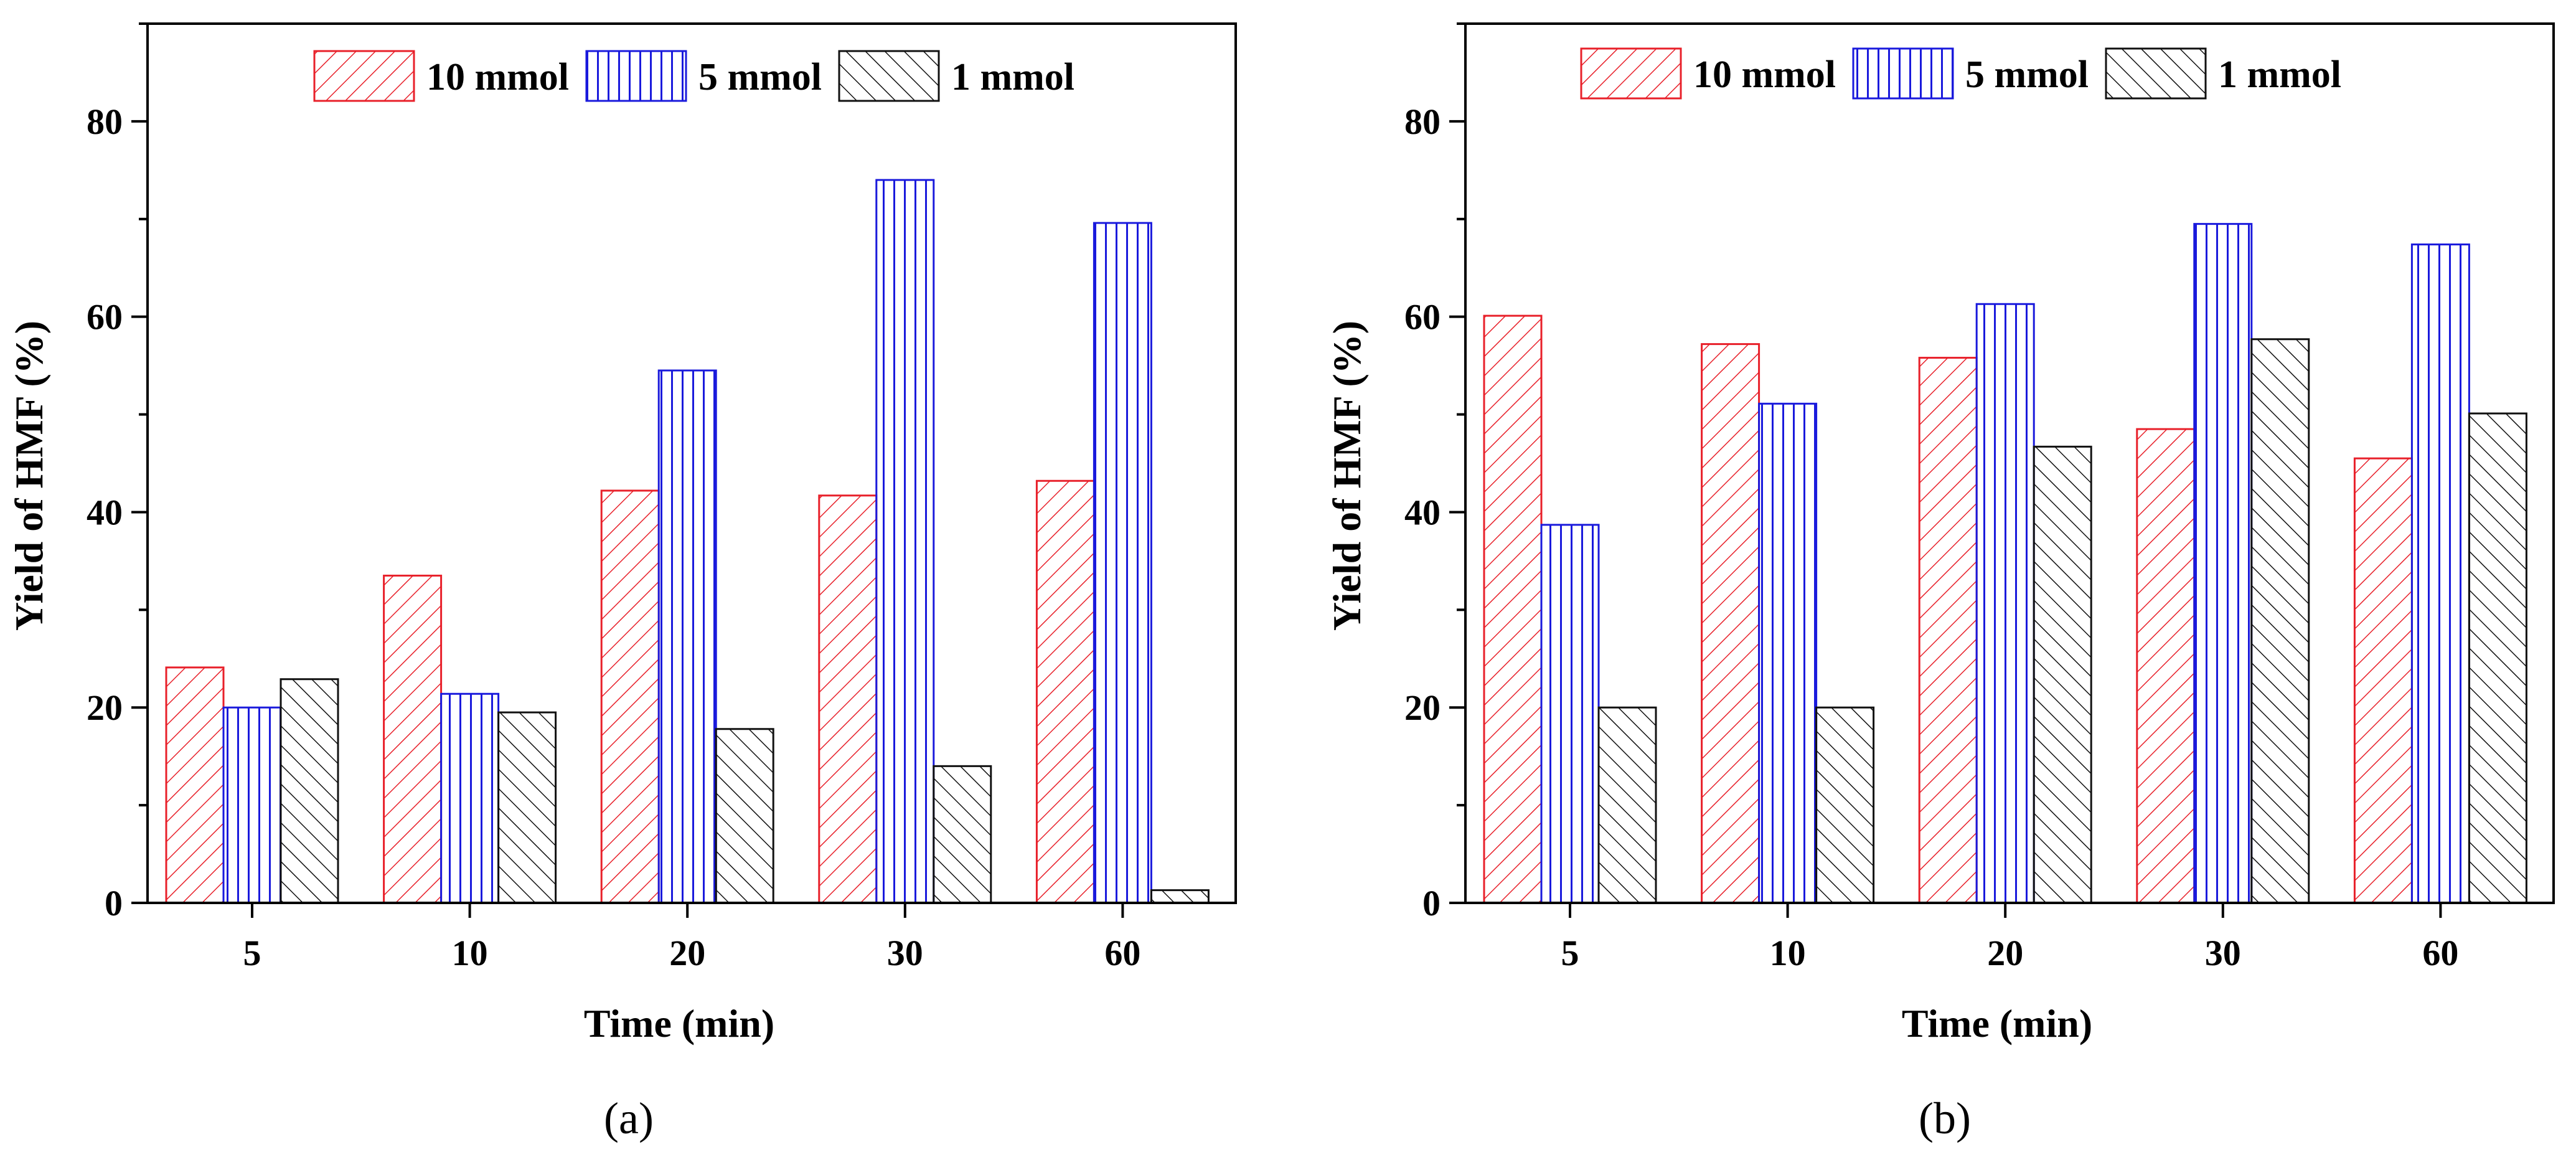  What do you see at coordinates (629, 1118) in the screenshot?
I see `panel-label: (a)` at bounding box center [629, 1118].